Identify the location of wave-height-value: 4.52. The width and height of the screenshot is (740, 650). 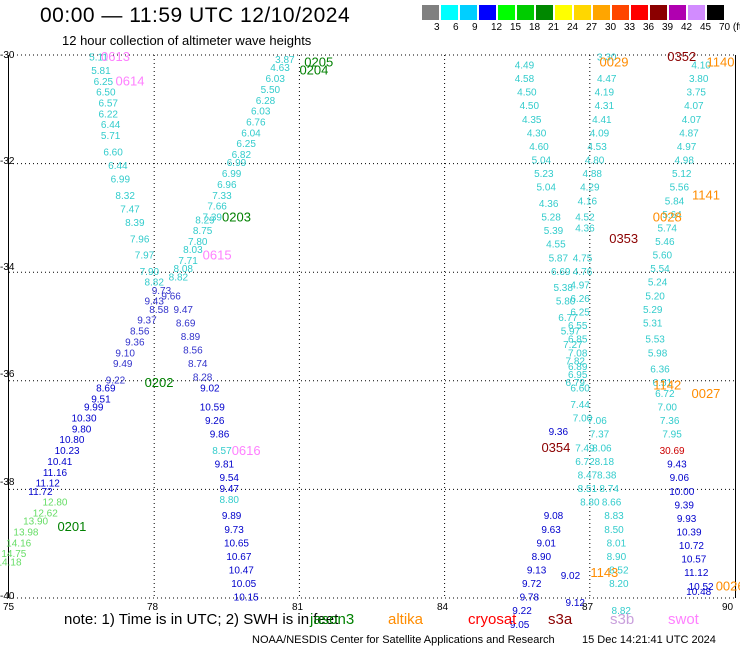
(585, 218).